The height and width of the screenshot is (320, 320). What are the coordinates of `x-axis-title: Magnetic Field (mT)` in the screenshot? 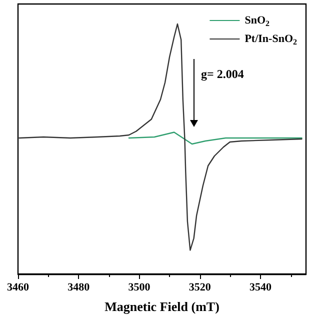 It's located at (162, 306).